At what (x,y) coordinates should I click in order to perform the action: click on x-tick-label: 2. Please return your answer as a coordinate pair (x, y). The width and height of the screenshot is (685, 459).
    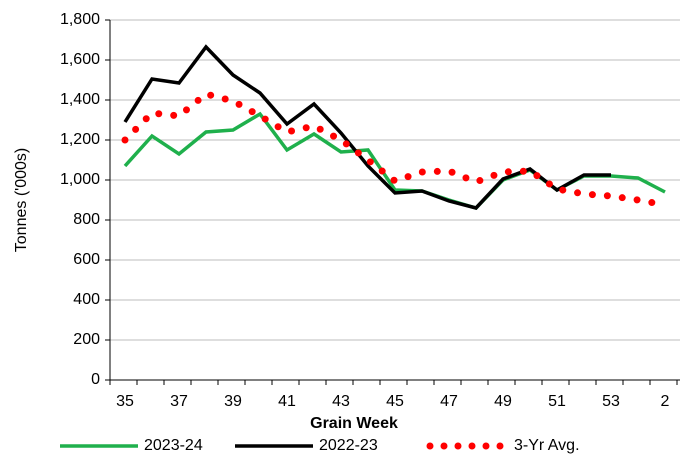
    Looking at the image, I should click on (665, 401).